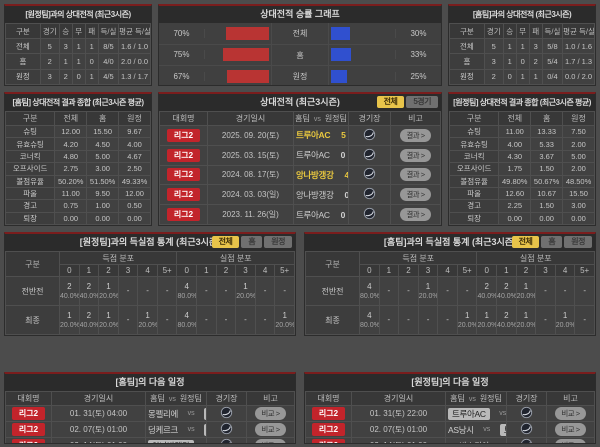  I want to click on league-badge: 리그2, so click(328, 429).